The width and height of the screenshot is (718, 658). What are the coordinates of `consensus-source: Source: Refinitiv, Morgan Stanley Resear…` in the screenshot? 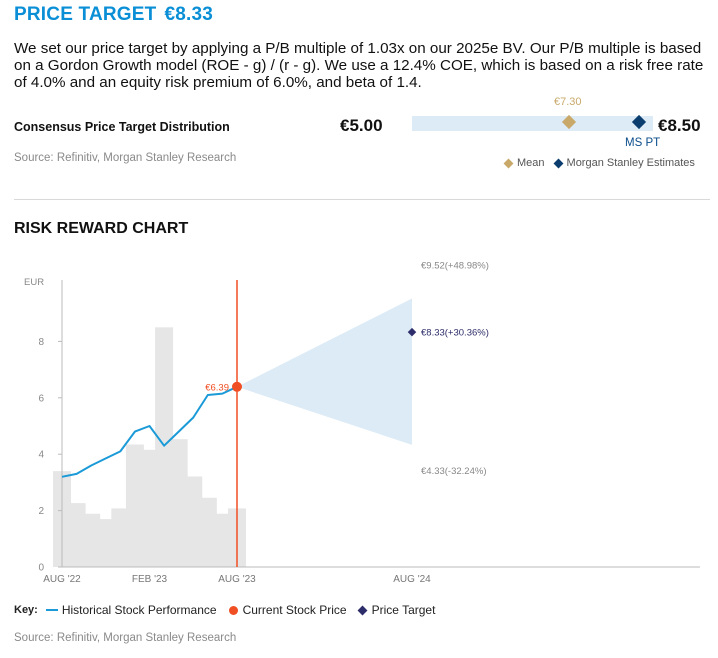 It's located at (125, 158).